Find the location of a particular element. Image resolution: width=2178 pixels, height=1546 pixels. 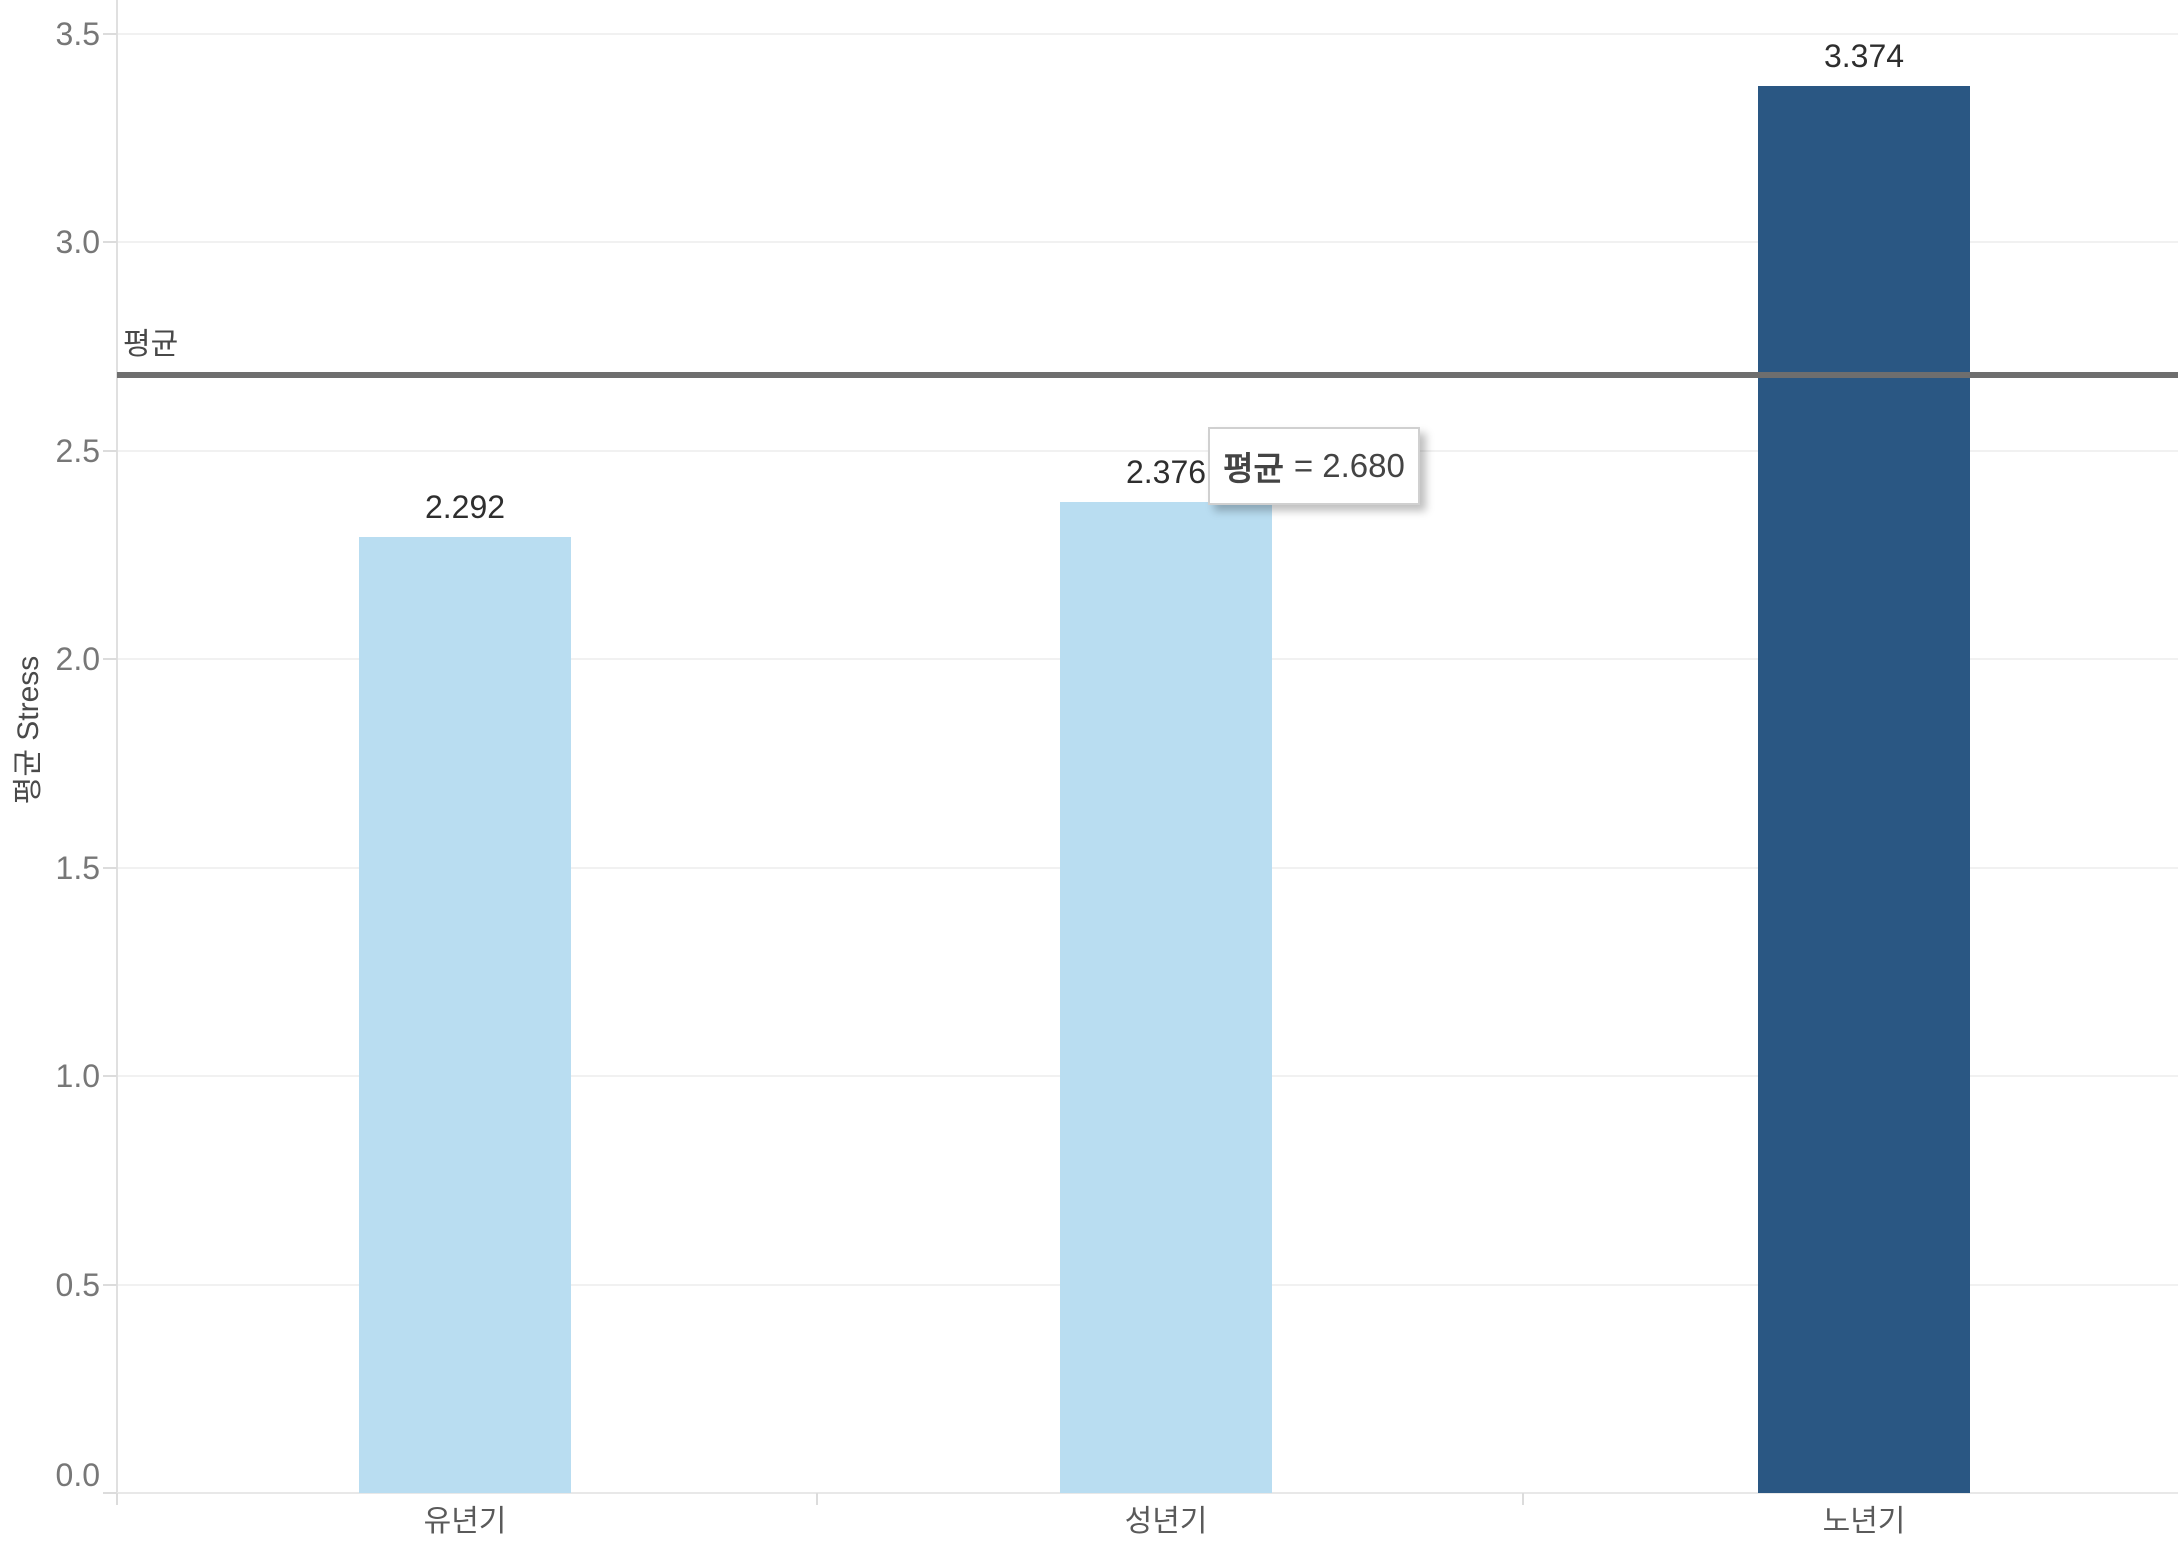

bar-value-label: 2.292 is located at coordinates (465, 507).